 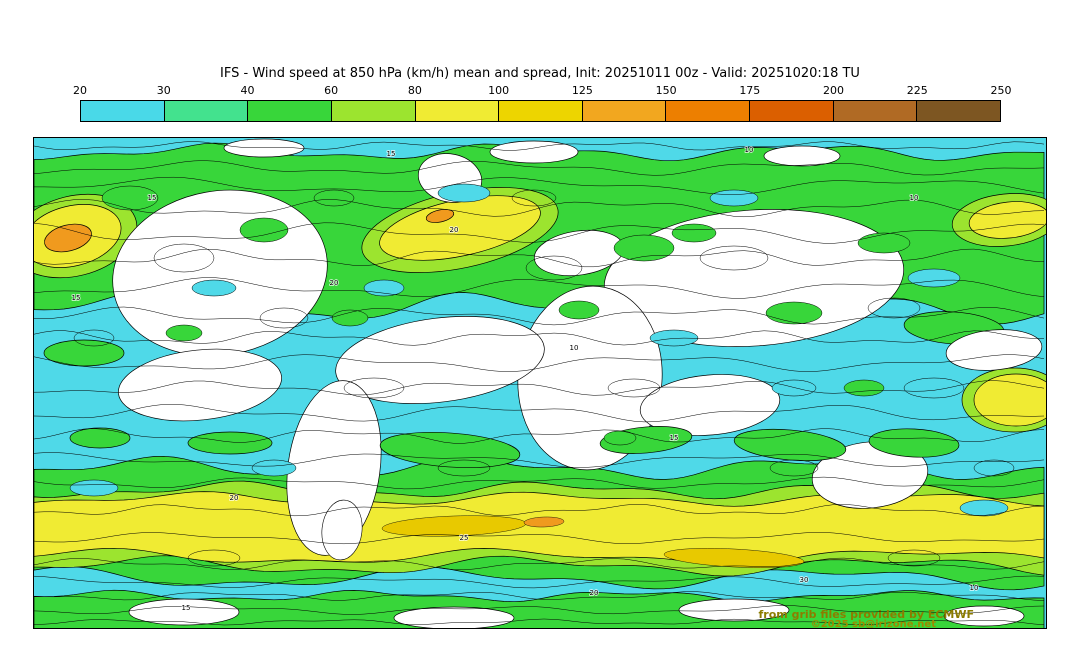 What do you see at coordinates (414, 90) in the screenshot?
I see `colorbar-tick: 80` at bounding box center [414, 90].